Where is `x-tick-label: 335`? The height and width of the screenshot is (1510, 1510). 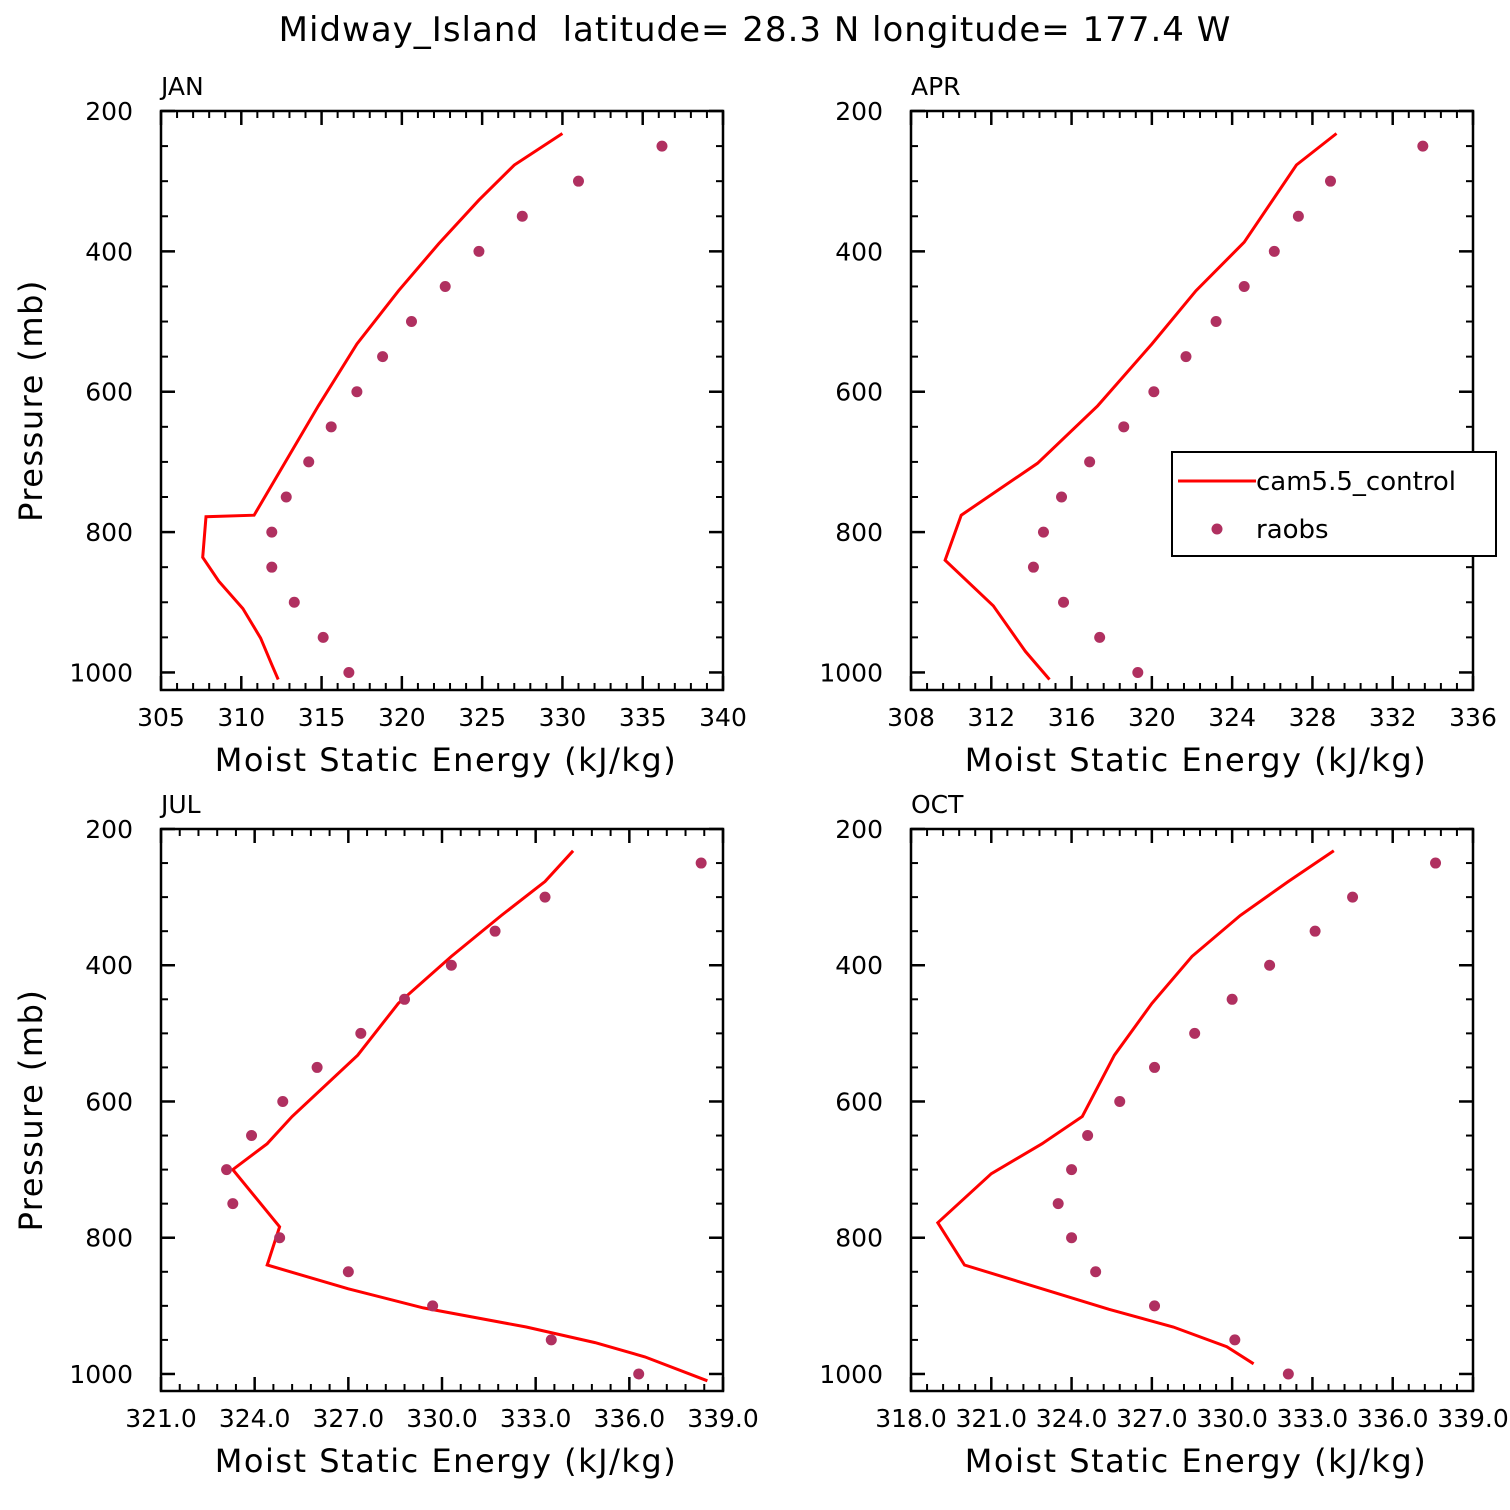
x-tick-label: 335 is located at coordinates (643, 717).